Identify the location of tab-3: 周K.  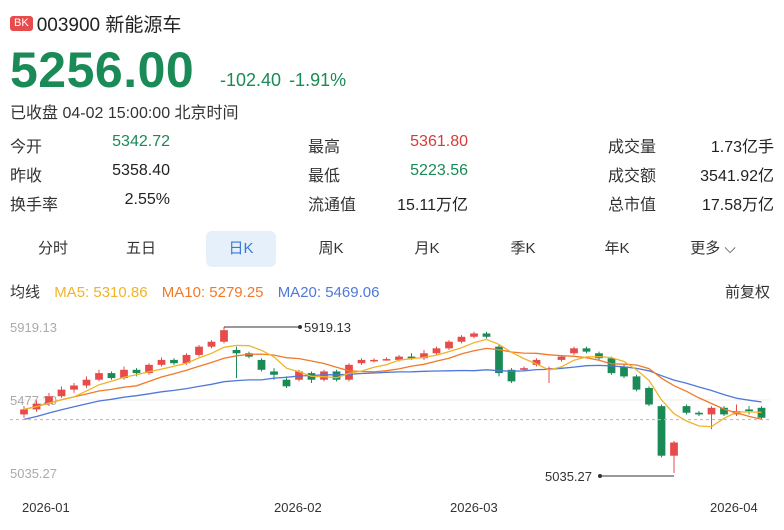
(331, 248).